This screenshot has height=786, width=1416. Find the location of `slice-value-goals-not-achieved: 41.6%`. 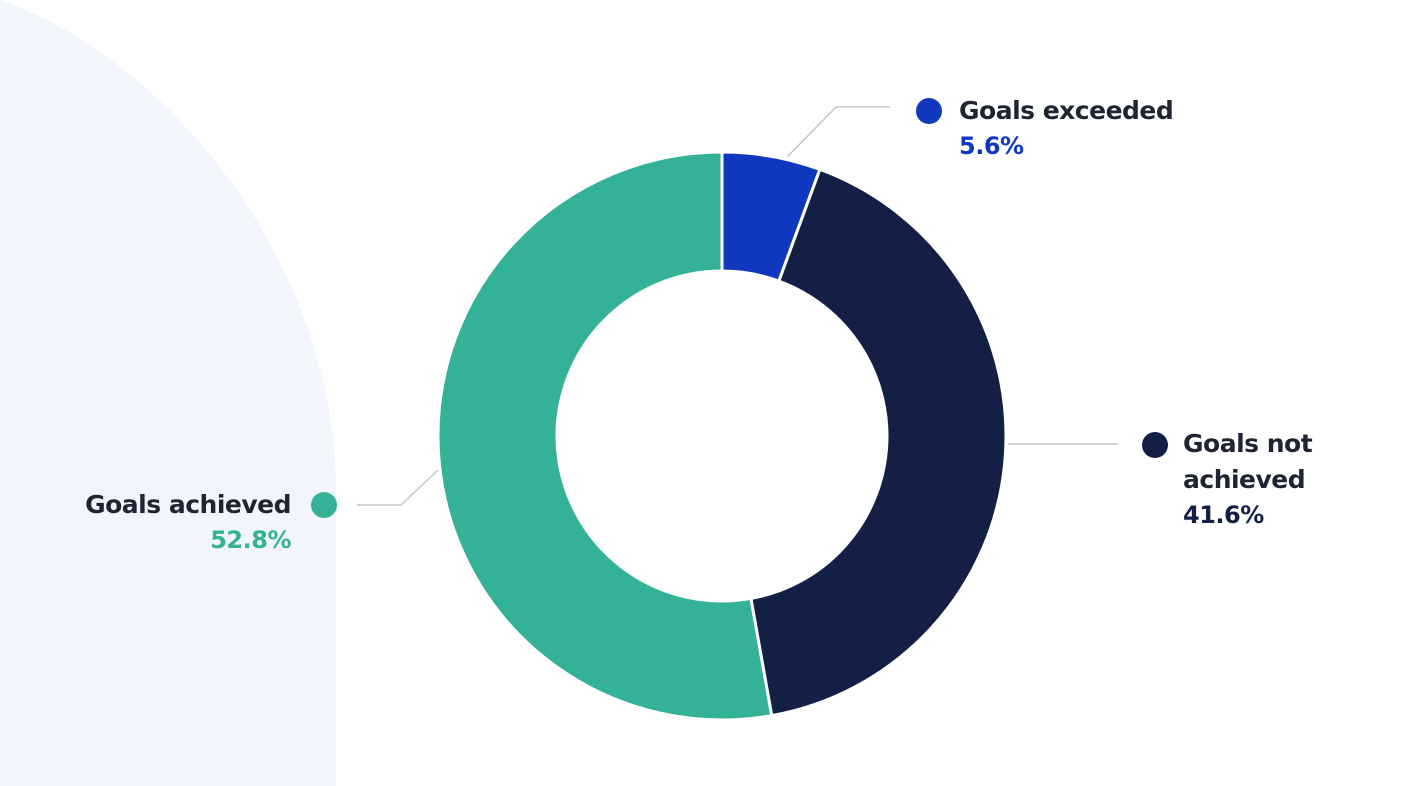

slice-value-goals-not-achieved: 41.6% is located at coordinates (1223, 515).